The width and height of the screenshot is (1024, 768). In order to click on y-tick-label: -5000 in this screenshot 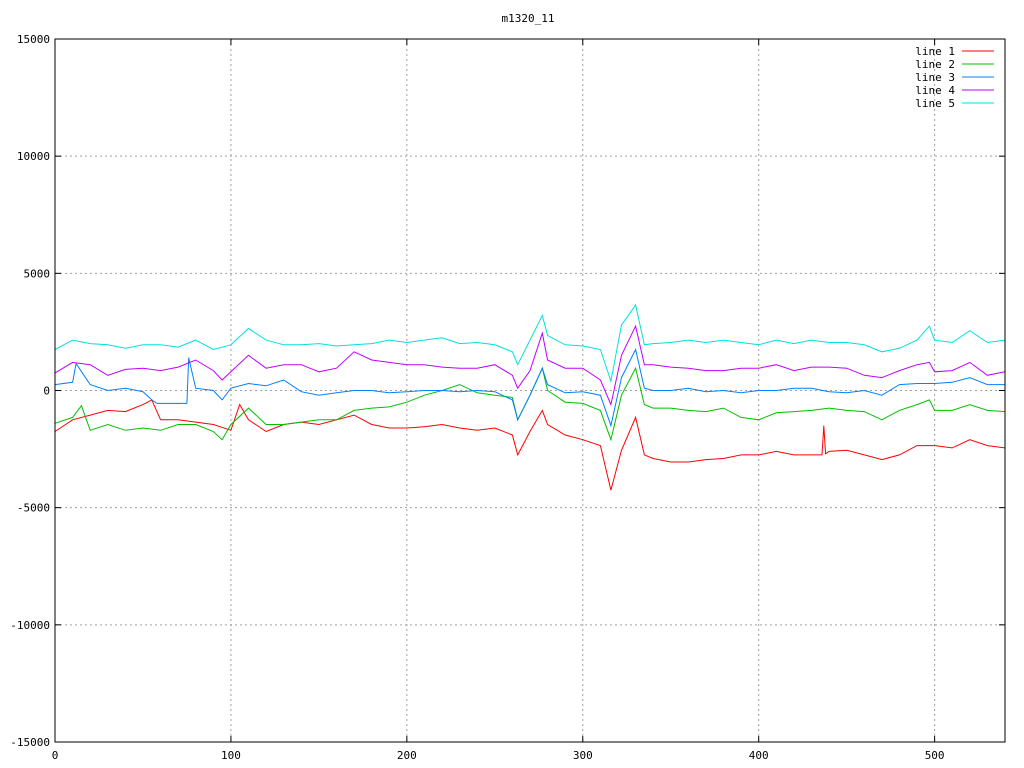, I will do `click(33, 508)`.